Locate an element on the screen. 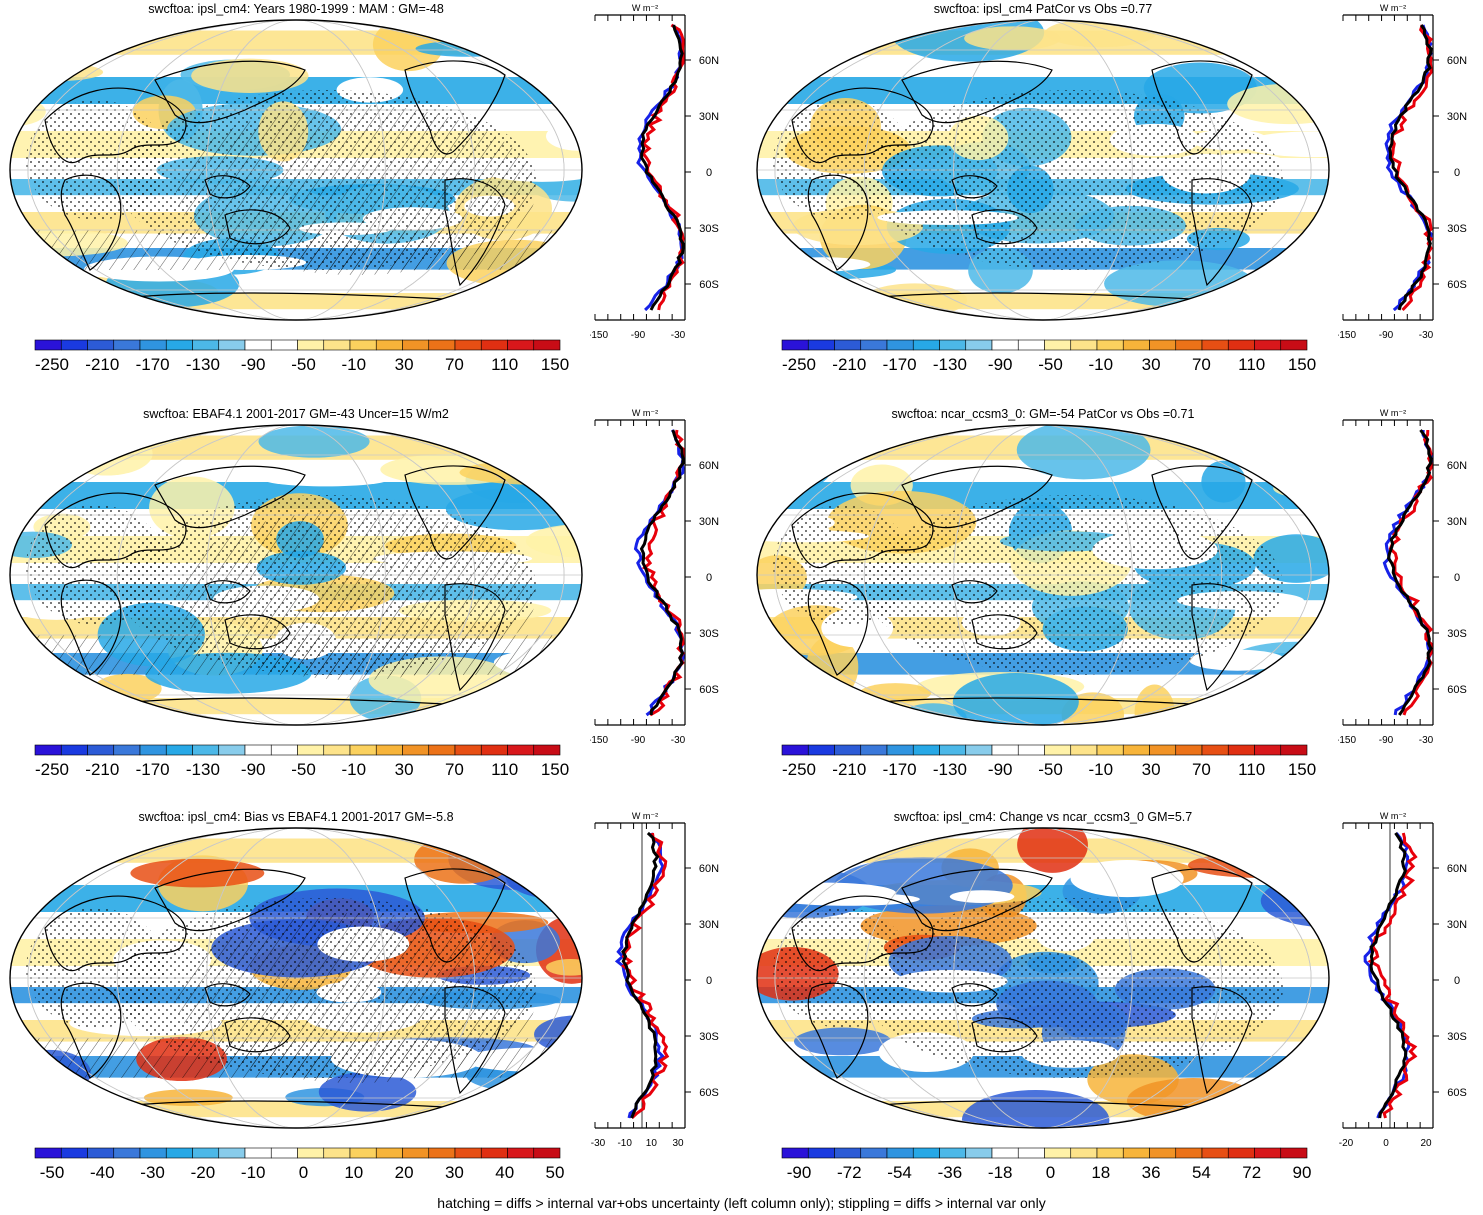 The width and height of the screenshot is (1483, 1215). profile-ytick: 60N is located at coordinates (709, 466).